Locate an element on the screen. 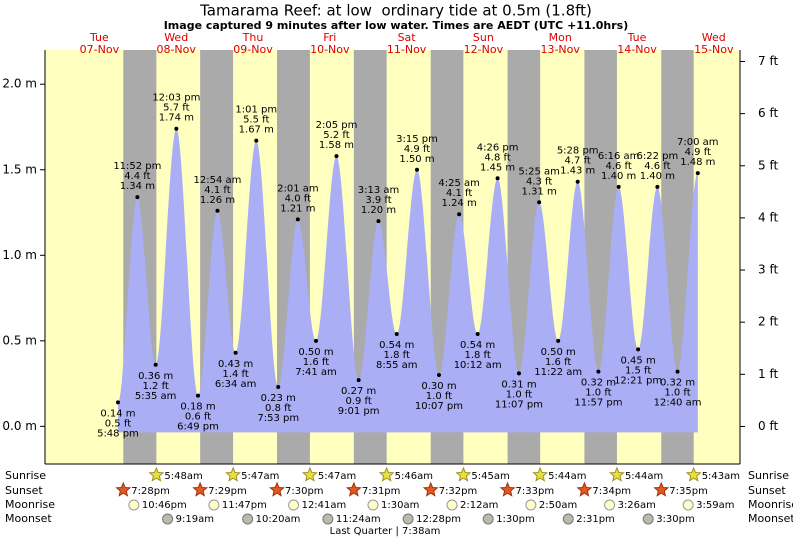 This screenshot has width=793, height=539. day-date: 12-Nov is located at coordinates (484, 49).